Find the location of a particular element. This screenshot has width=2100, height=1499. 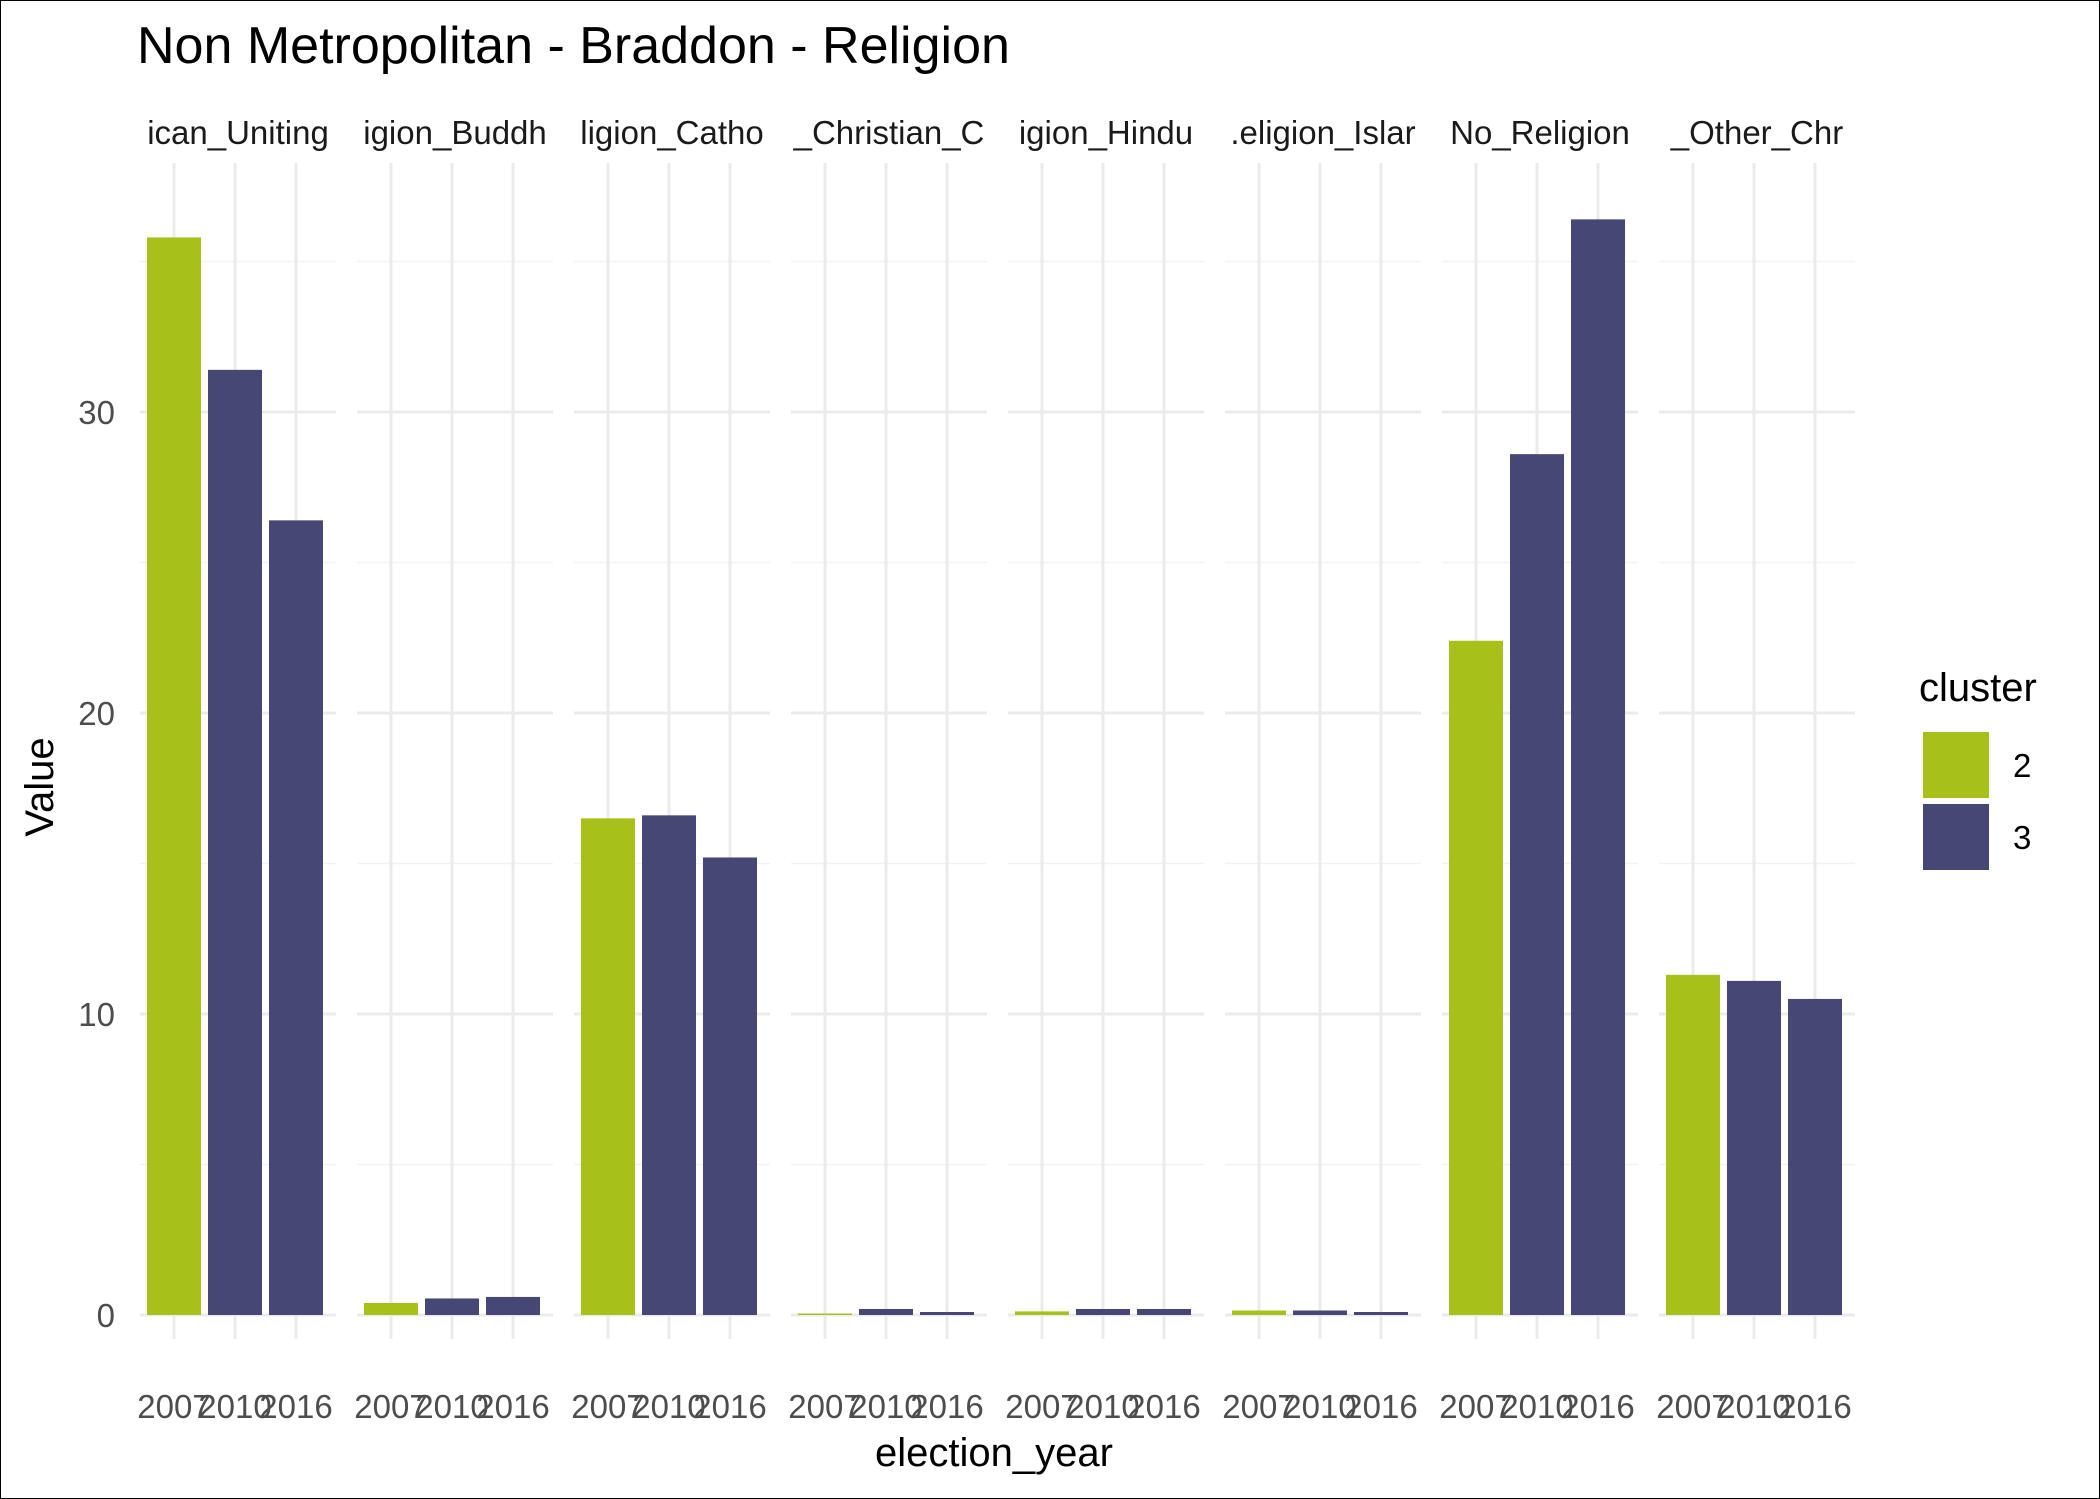

legend-label: 3 is located at coordinates (2022, 837).